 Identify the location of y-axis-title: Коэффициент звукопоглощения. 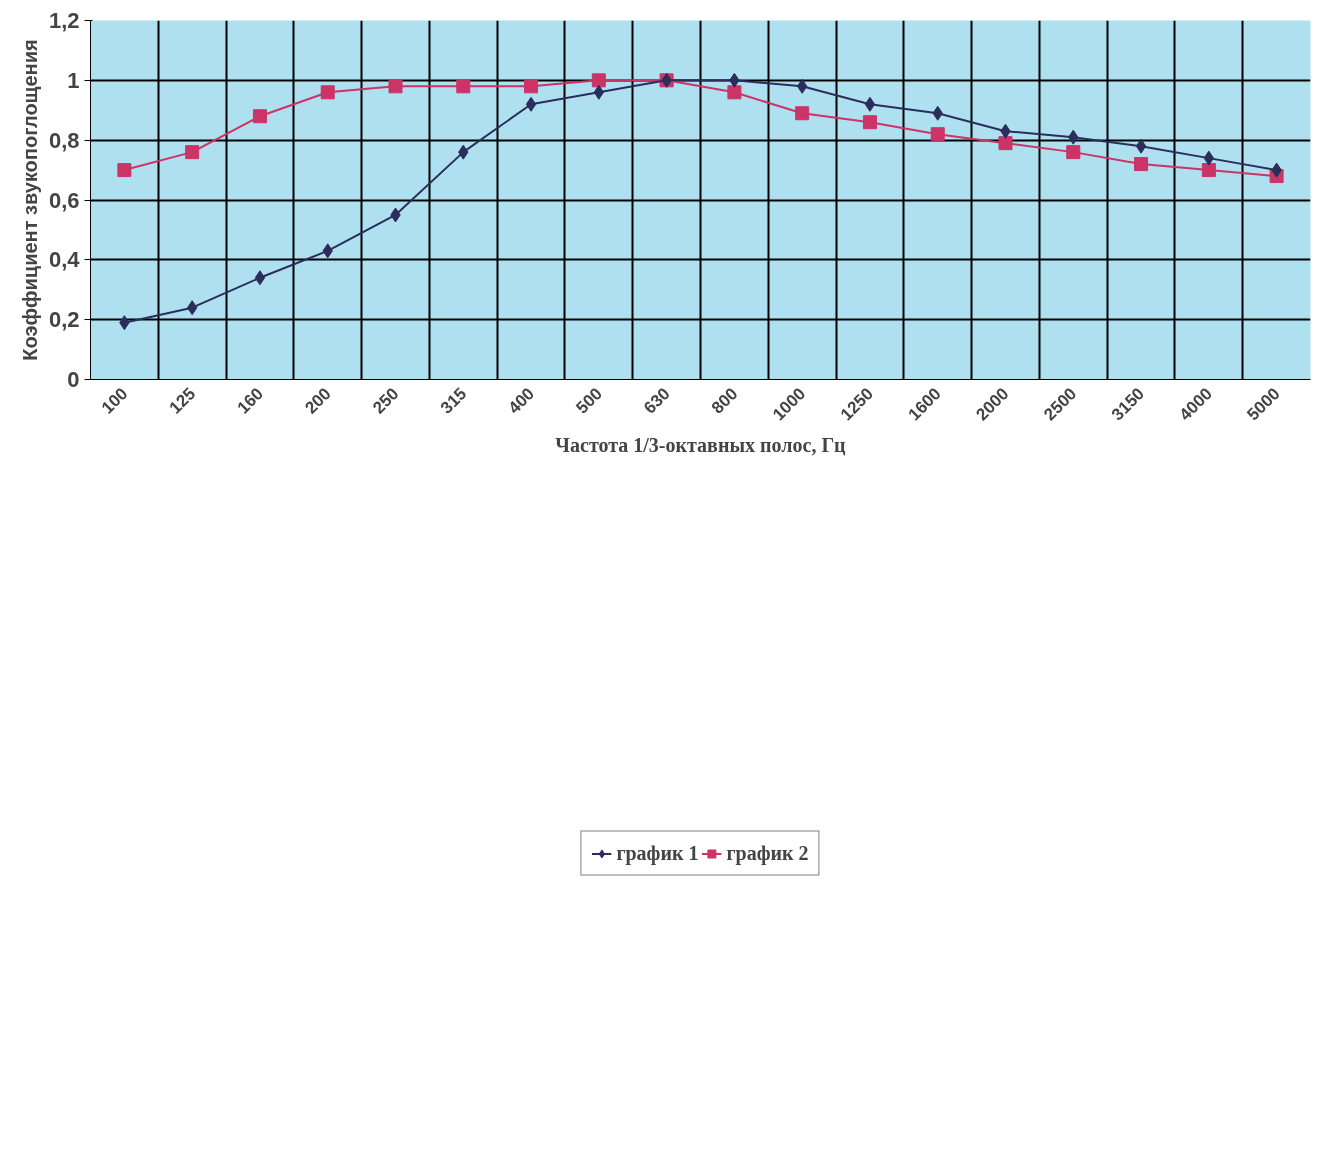
(29, 200).